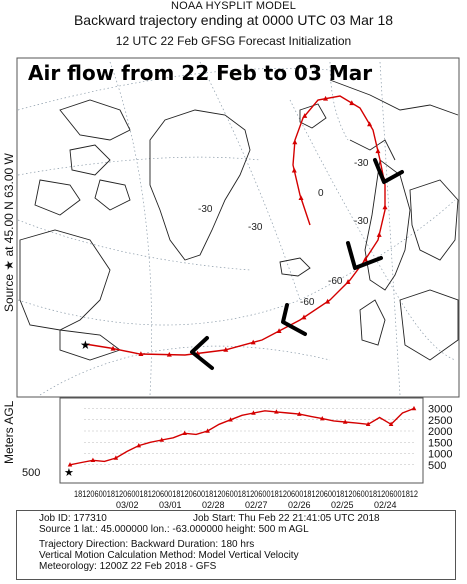 Image resolution: width=467 pixels, height=584 pixels. What do you see at coordinates (440, 421) in the screenshot?
I see `altitude-tick-label: 2500` at bounding box center [440, 421].